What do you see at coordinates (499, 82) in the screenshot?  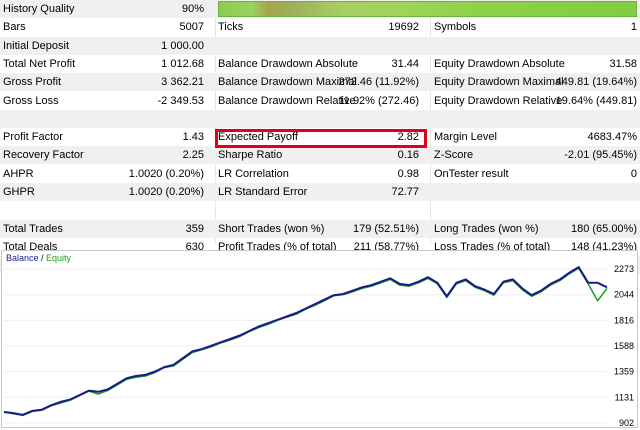 I see `metric-label: Equity Drawdown Maximal` at bounding box center [499, 82].